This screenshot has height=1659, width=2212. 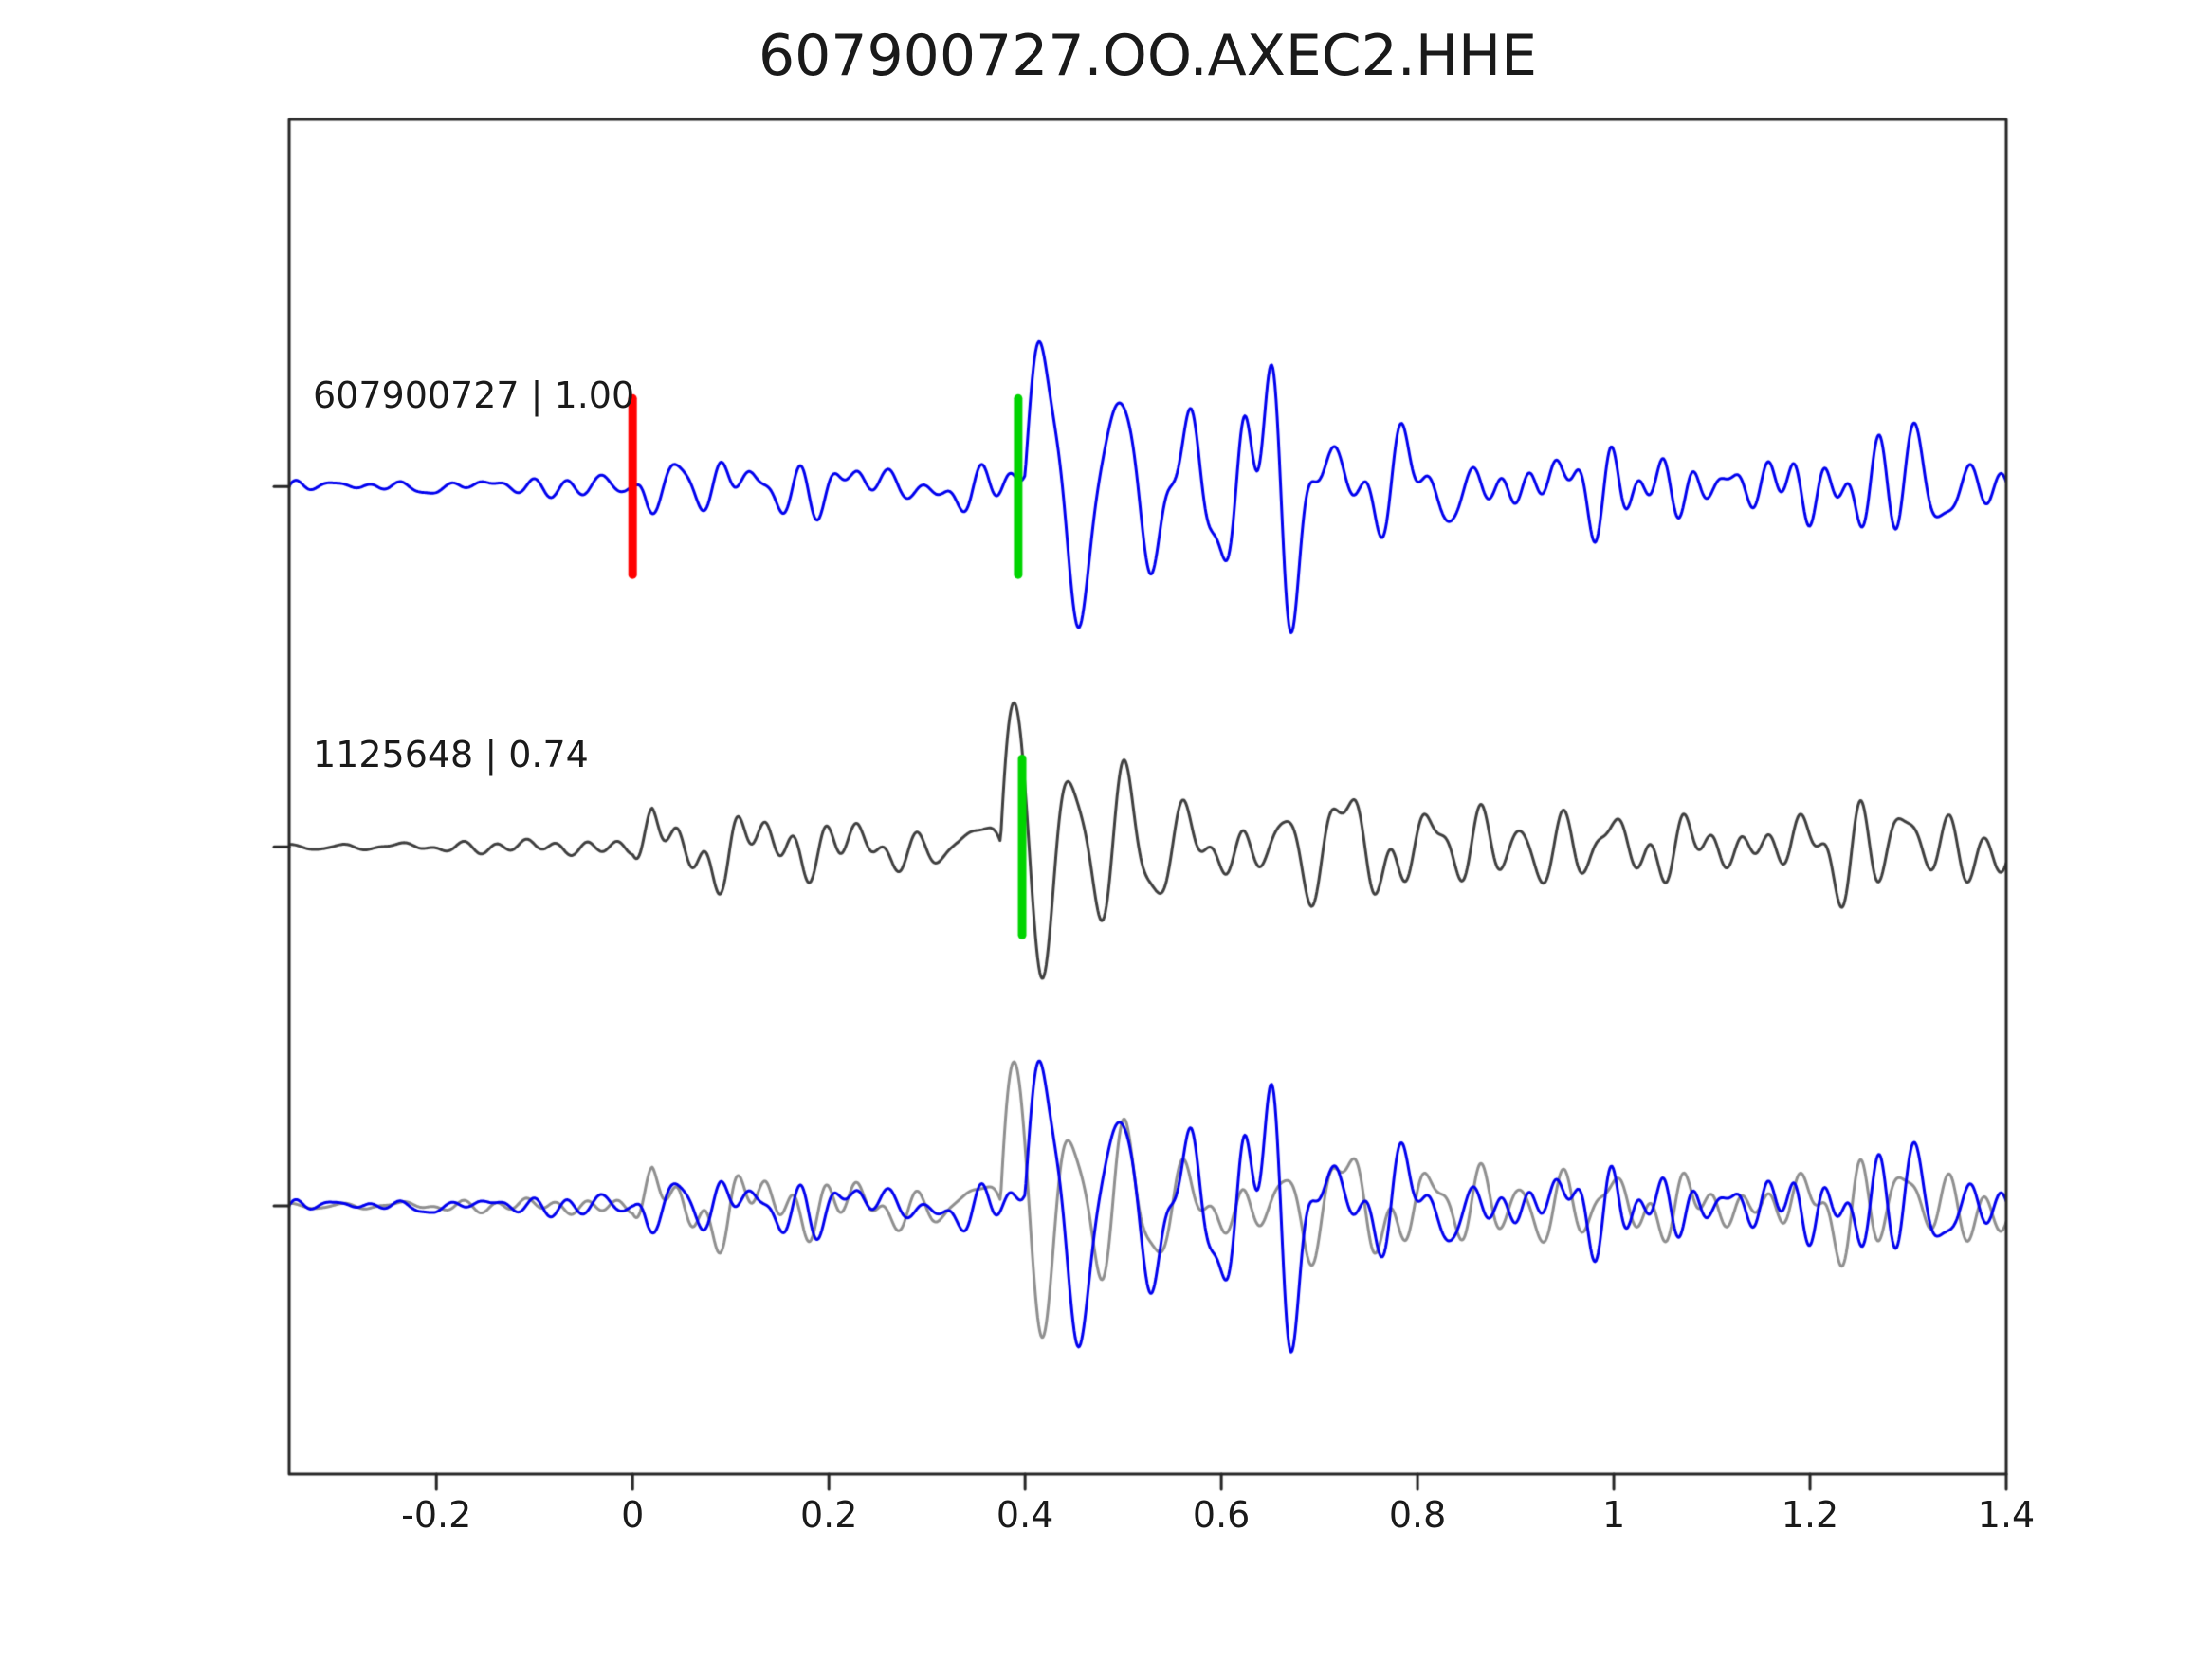 I want to click on x-tick-label: 0, so click(x=633, y=1515).